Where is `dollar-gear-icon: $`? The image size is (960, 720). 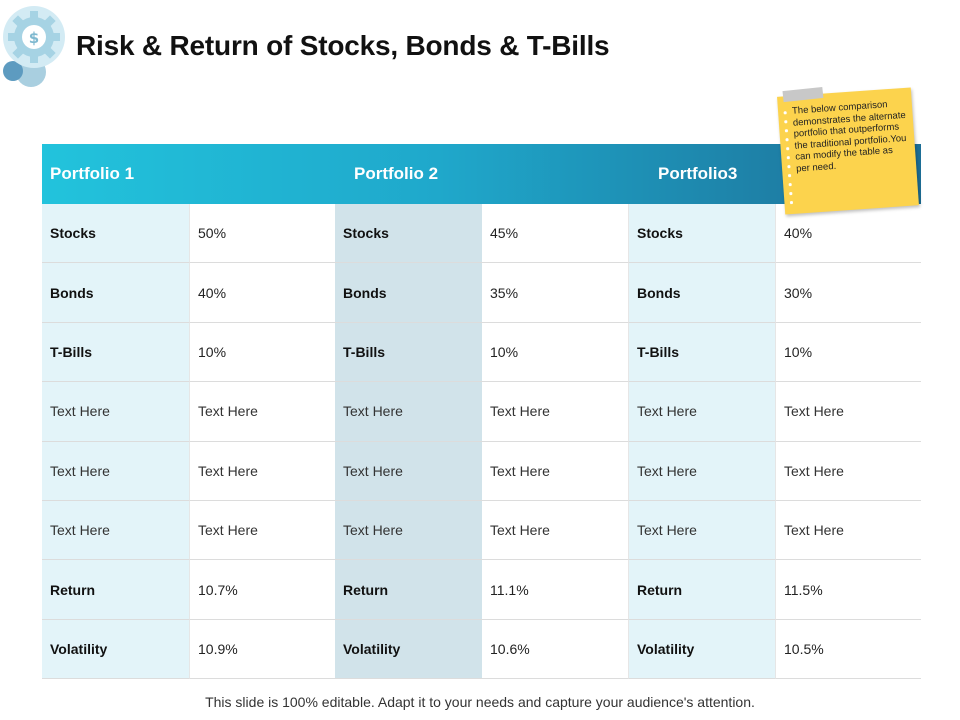
dollar-gear-icon: $ is located at coordinates (35, 45).